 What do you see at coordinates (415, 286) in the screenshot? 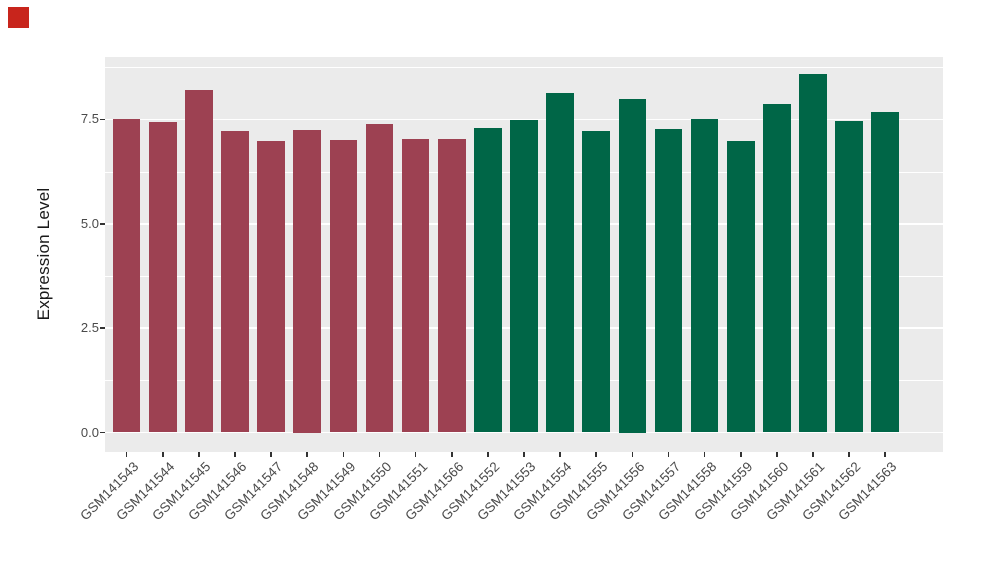
I see `bar-GSM141551` at bounding box center [415, 286].